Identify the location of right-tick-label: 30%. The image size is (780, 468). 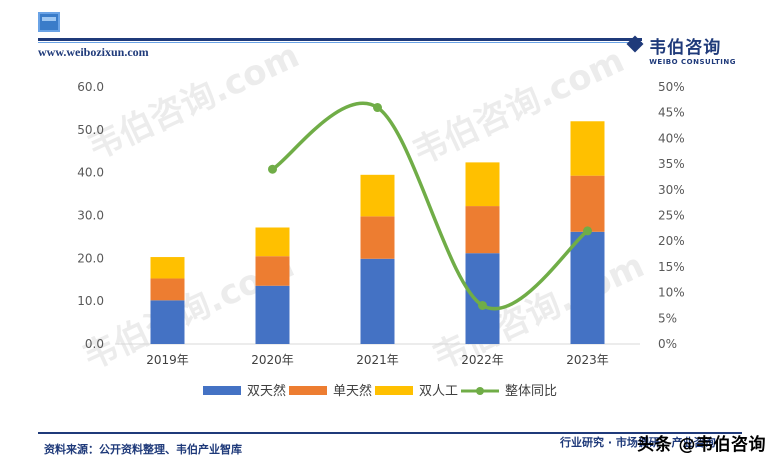
(671, 190).